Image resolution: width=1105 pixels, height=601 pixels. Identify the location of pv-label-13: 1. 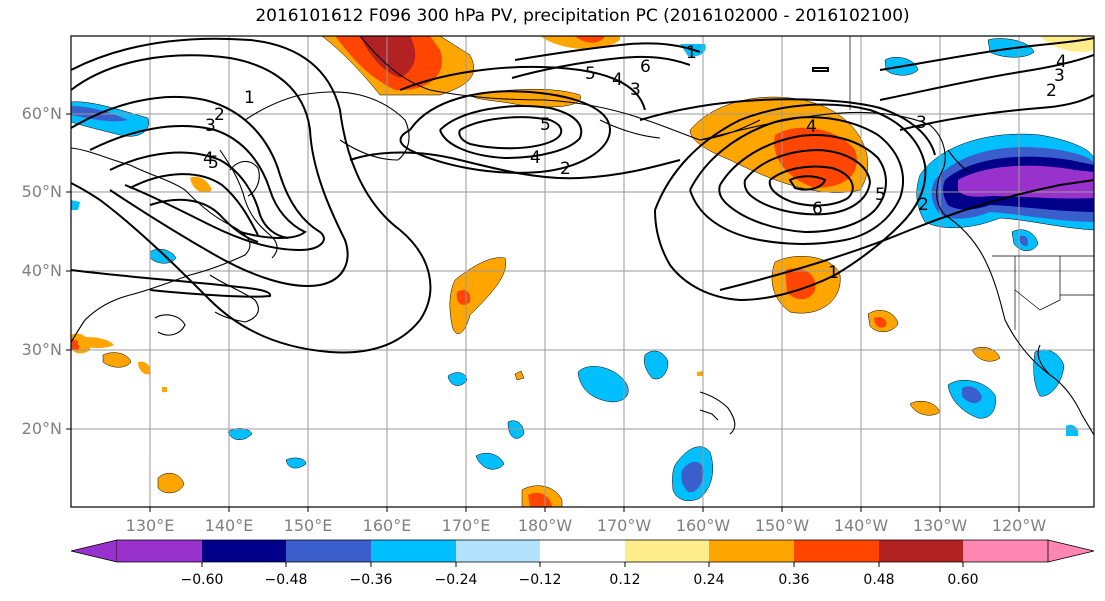
(691, 53).